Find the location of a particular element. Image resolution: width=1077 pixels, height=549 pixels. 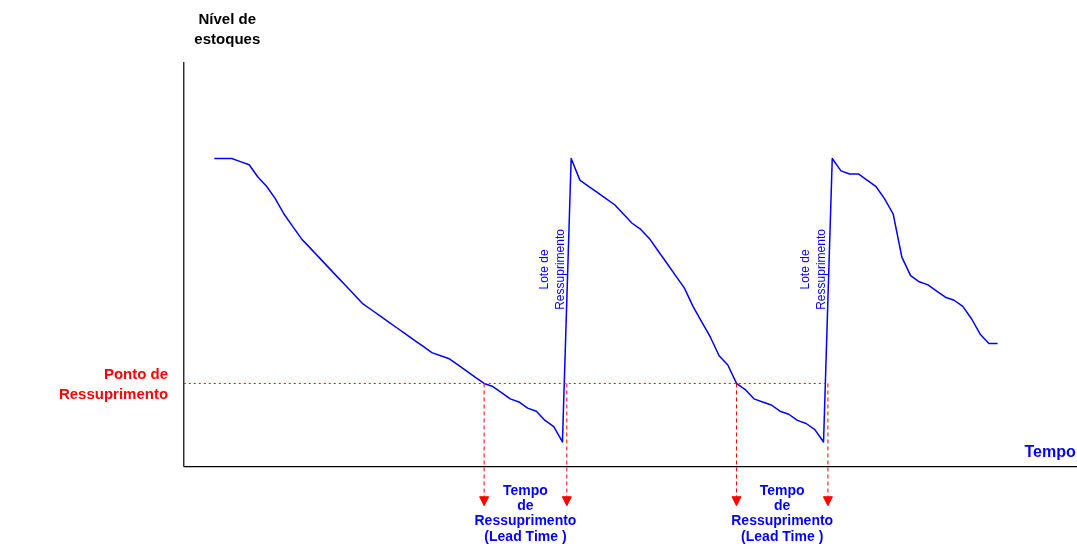

text: Nível de estoques is located at coordinates (227, 28).